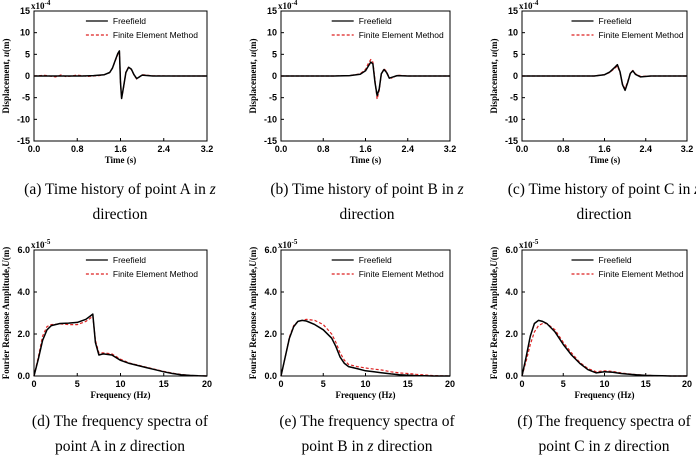  What do you see at coordinates (117, 189) in the screenshot?
I see `caption-text: (a) Time history of point A in` at bounding box center [117, 189].